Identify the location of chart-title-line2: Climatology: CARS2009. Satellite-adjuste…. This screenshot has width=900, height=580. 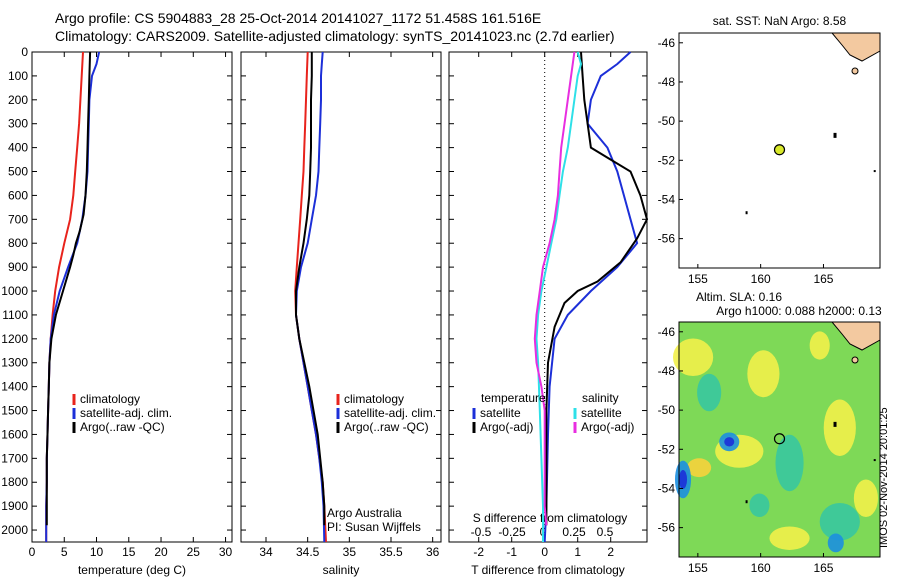
(335, 36).